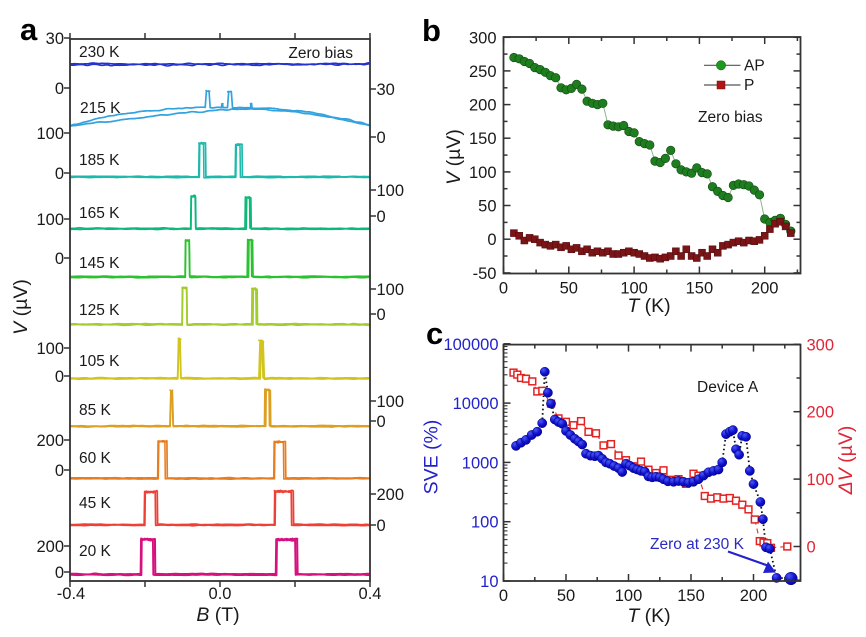 Image resolution: width=866 pixels, height=637 pixels. Describe the element at coordinates (95, 458) in the screenshot. I see `svg-text: 60 K` at that location.